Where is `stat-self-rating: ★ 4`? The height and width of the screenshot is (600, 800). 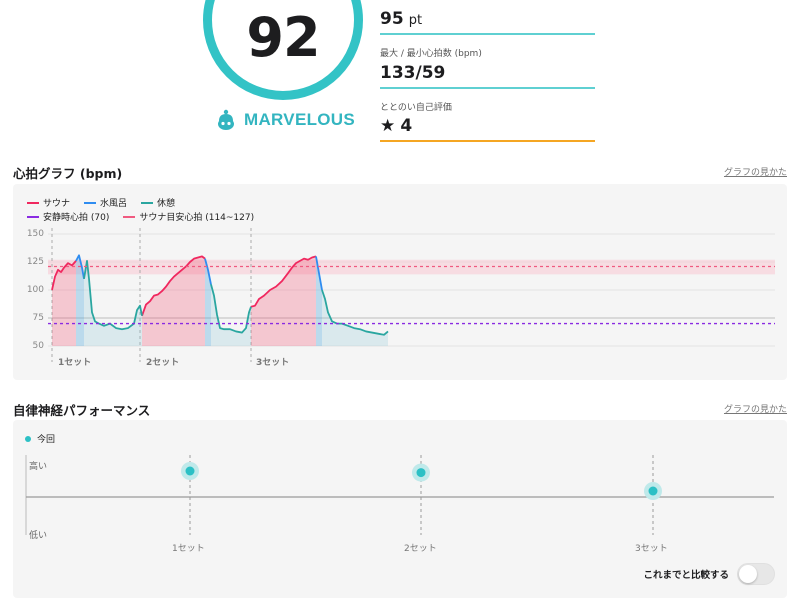
stat-self-rating: ★ 4 is located at coordinates (487, 126).